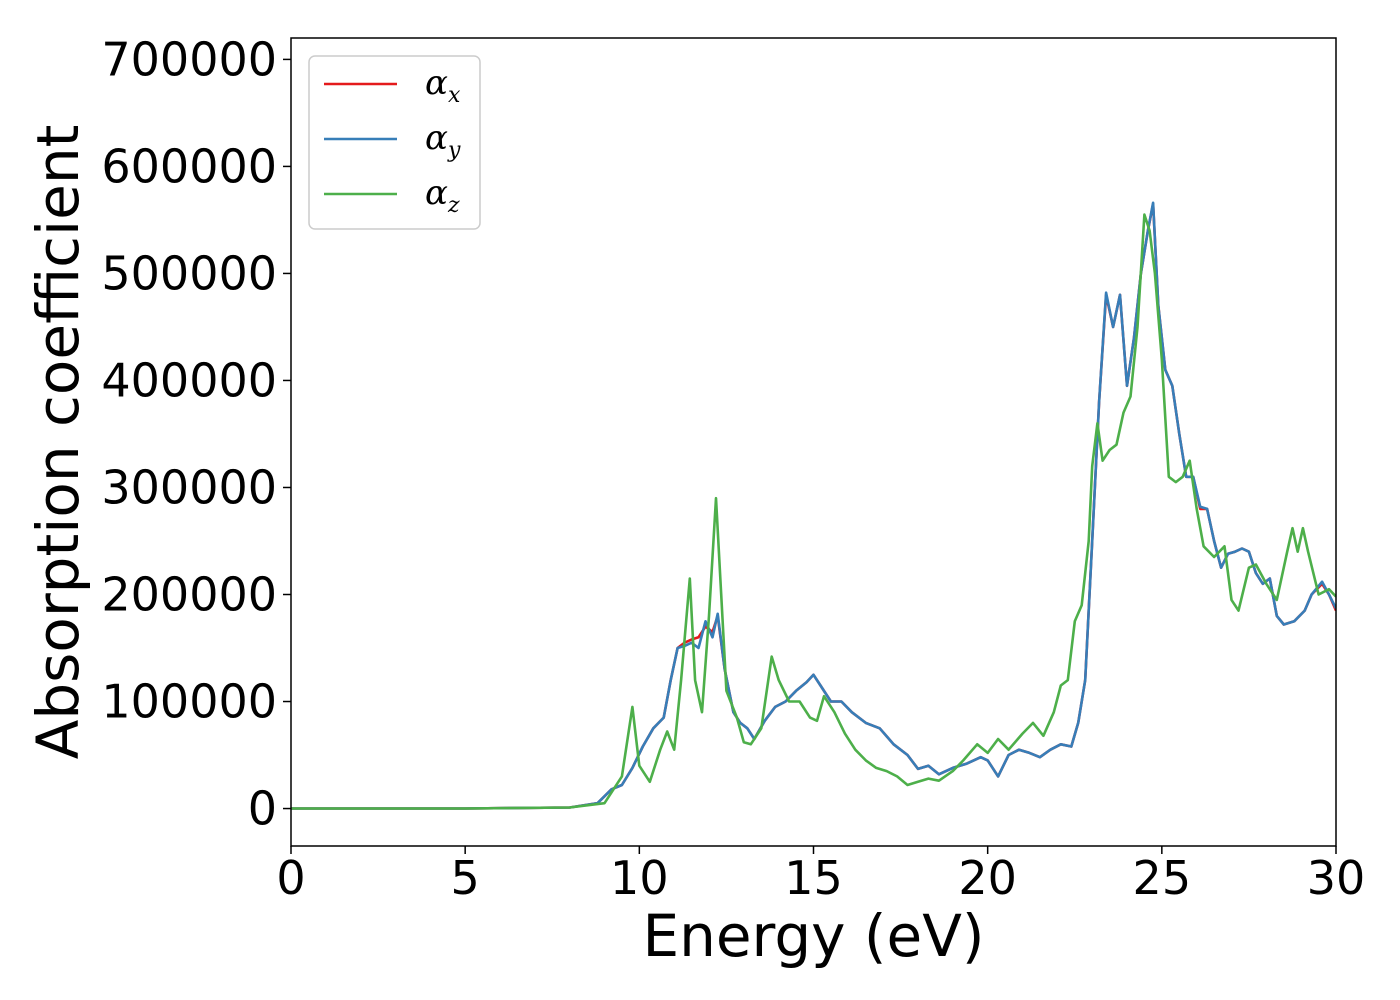 This screenshot has height=1000, width=1400. Describe the element at coordinates (639, 878) in the screenshot. I see `x-tick-label: 10` at that location.